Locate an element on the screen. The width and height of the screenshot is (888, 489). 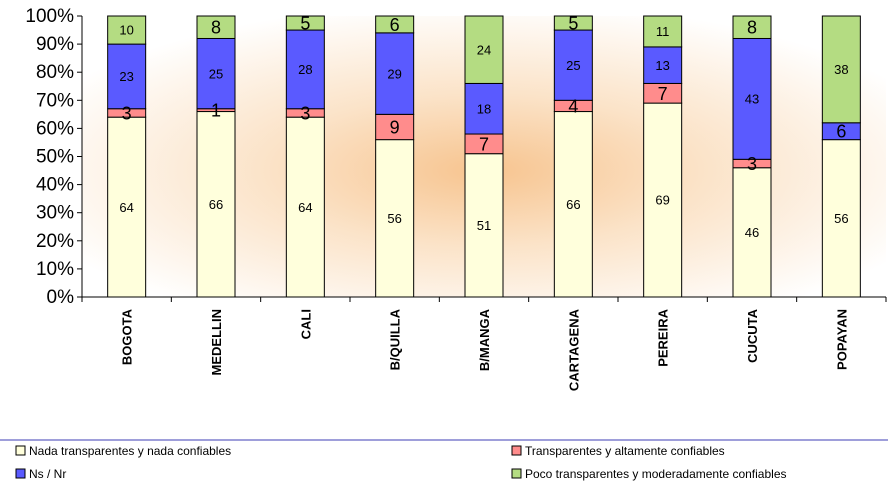
data-label: 23 is located at coordinates (126, 76).